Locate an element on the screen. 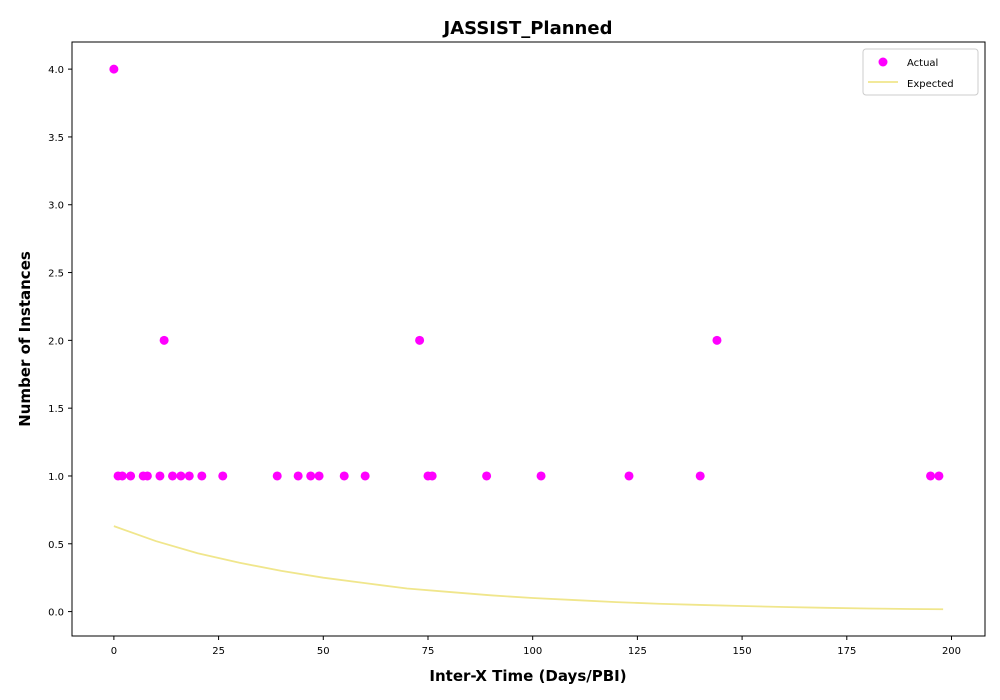  x-axis: 0 25 50 75 100 125 150 175 200 is located at coordinates (536, 646).